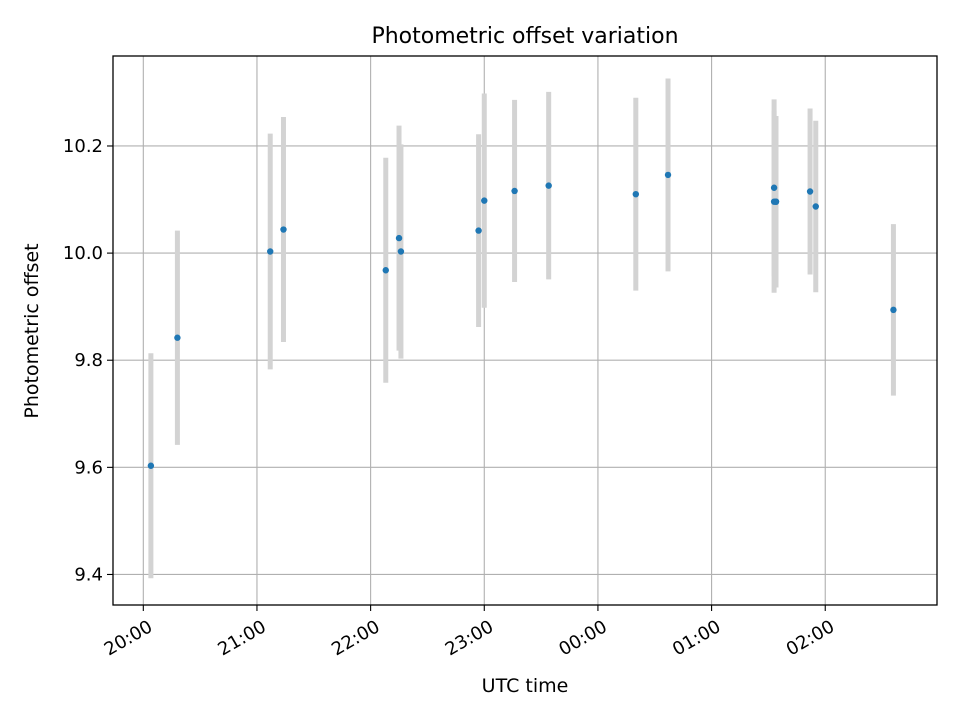  What do you see at coordinates (88, 574) in the screenshot?
I see `y-tick-label: 9.4` at bounding box center [88, 574].